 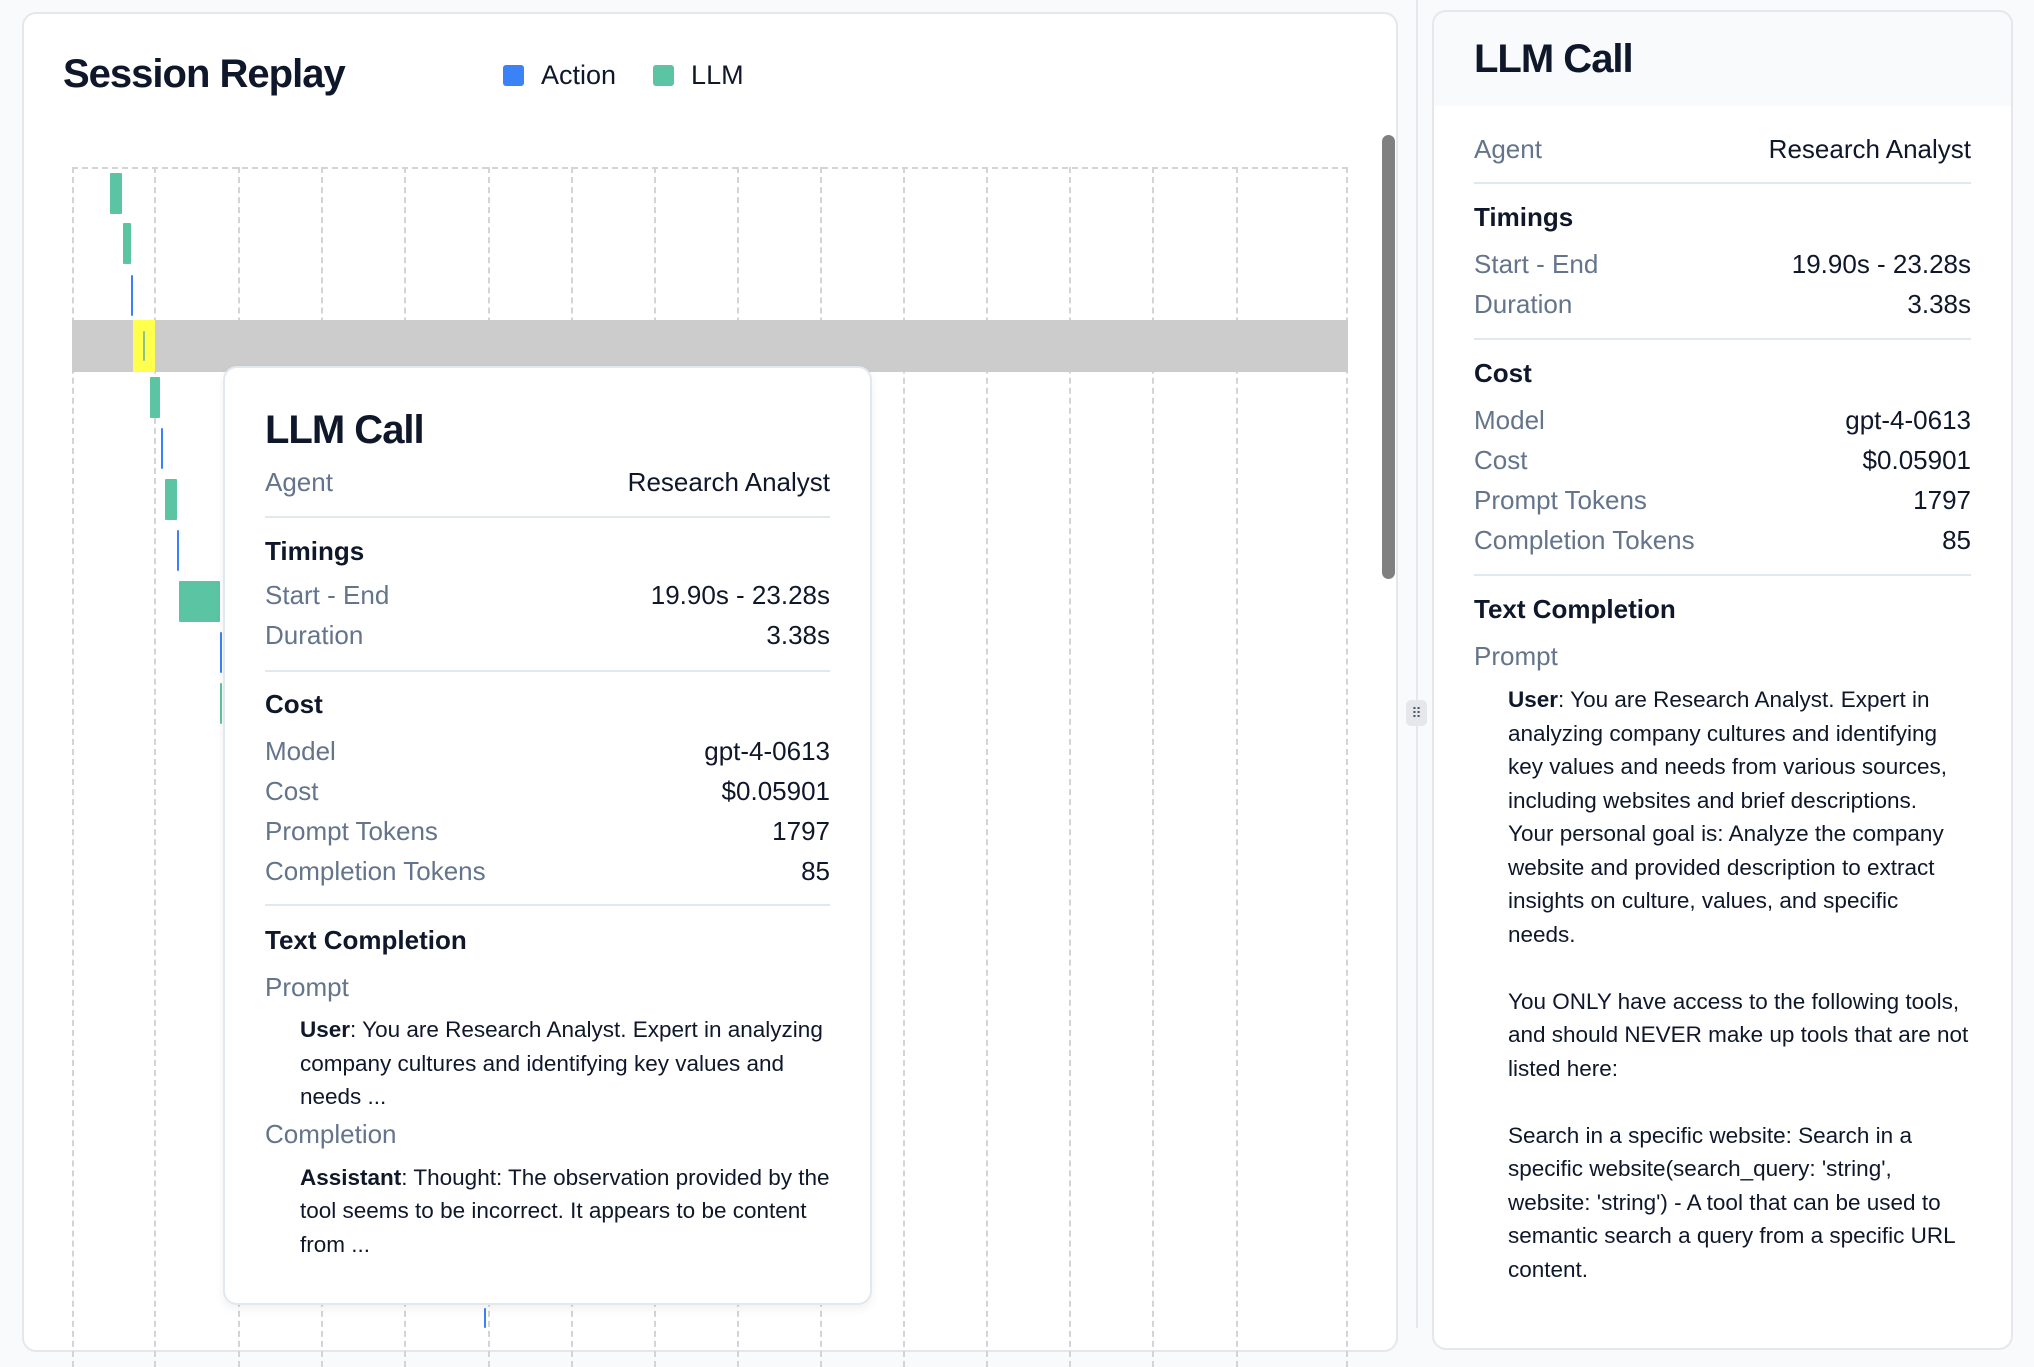 I want to click on assistant-role: Assistant, so click(x=351, y=1177).